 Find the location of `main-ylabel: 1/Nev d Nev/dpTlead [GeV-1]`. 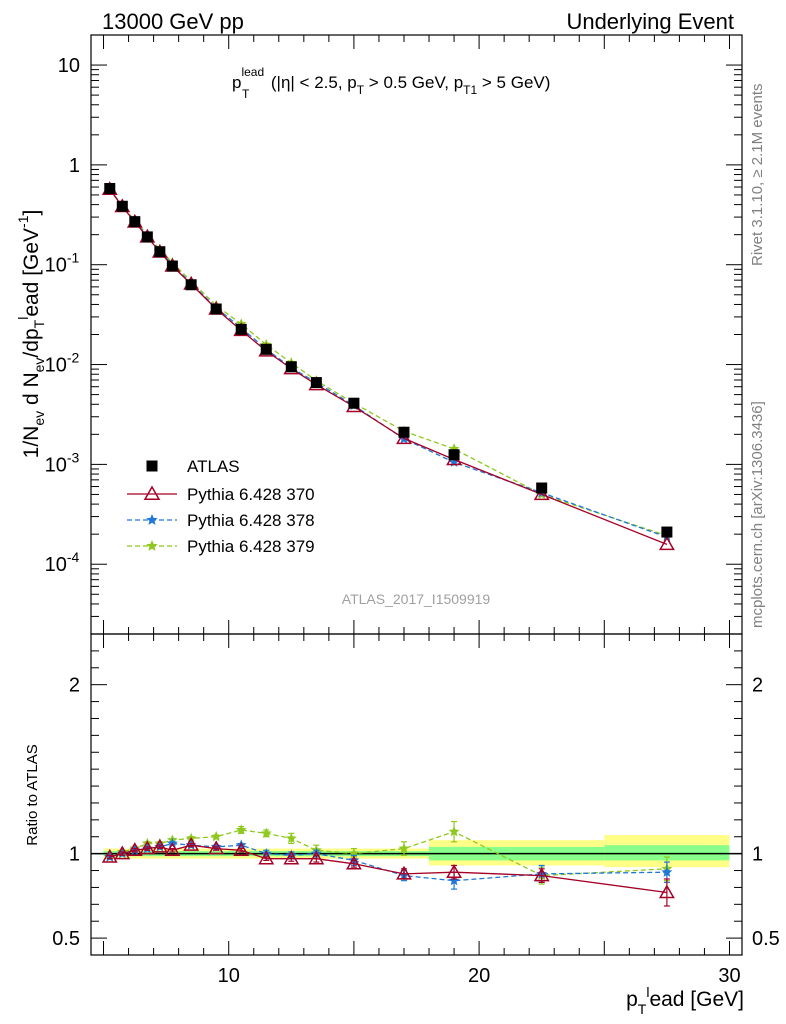

main-ylabel: 1/Nev d Nev/dpTlead [GeV-1] is located at coordinates (31, 334).